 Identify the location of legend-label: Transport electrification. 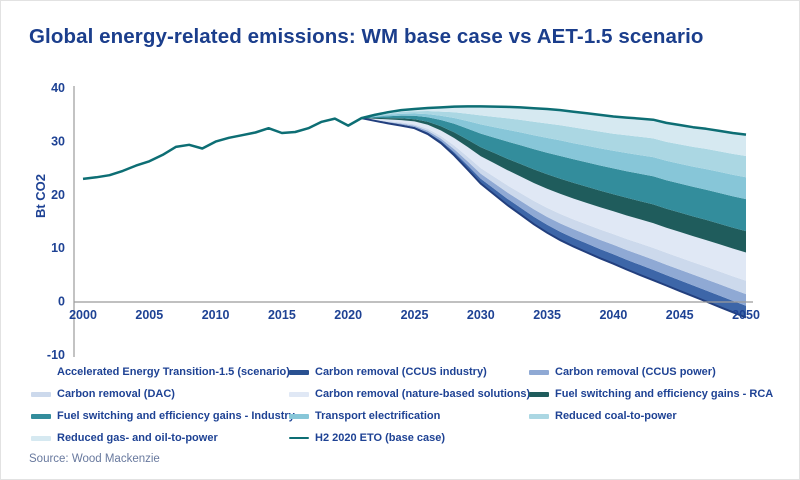
(378, 416).